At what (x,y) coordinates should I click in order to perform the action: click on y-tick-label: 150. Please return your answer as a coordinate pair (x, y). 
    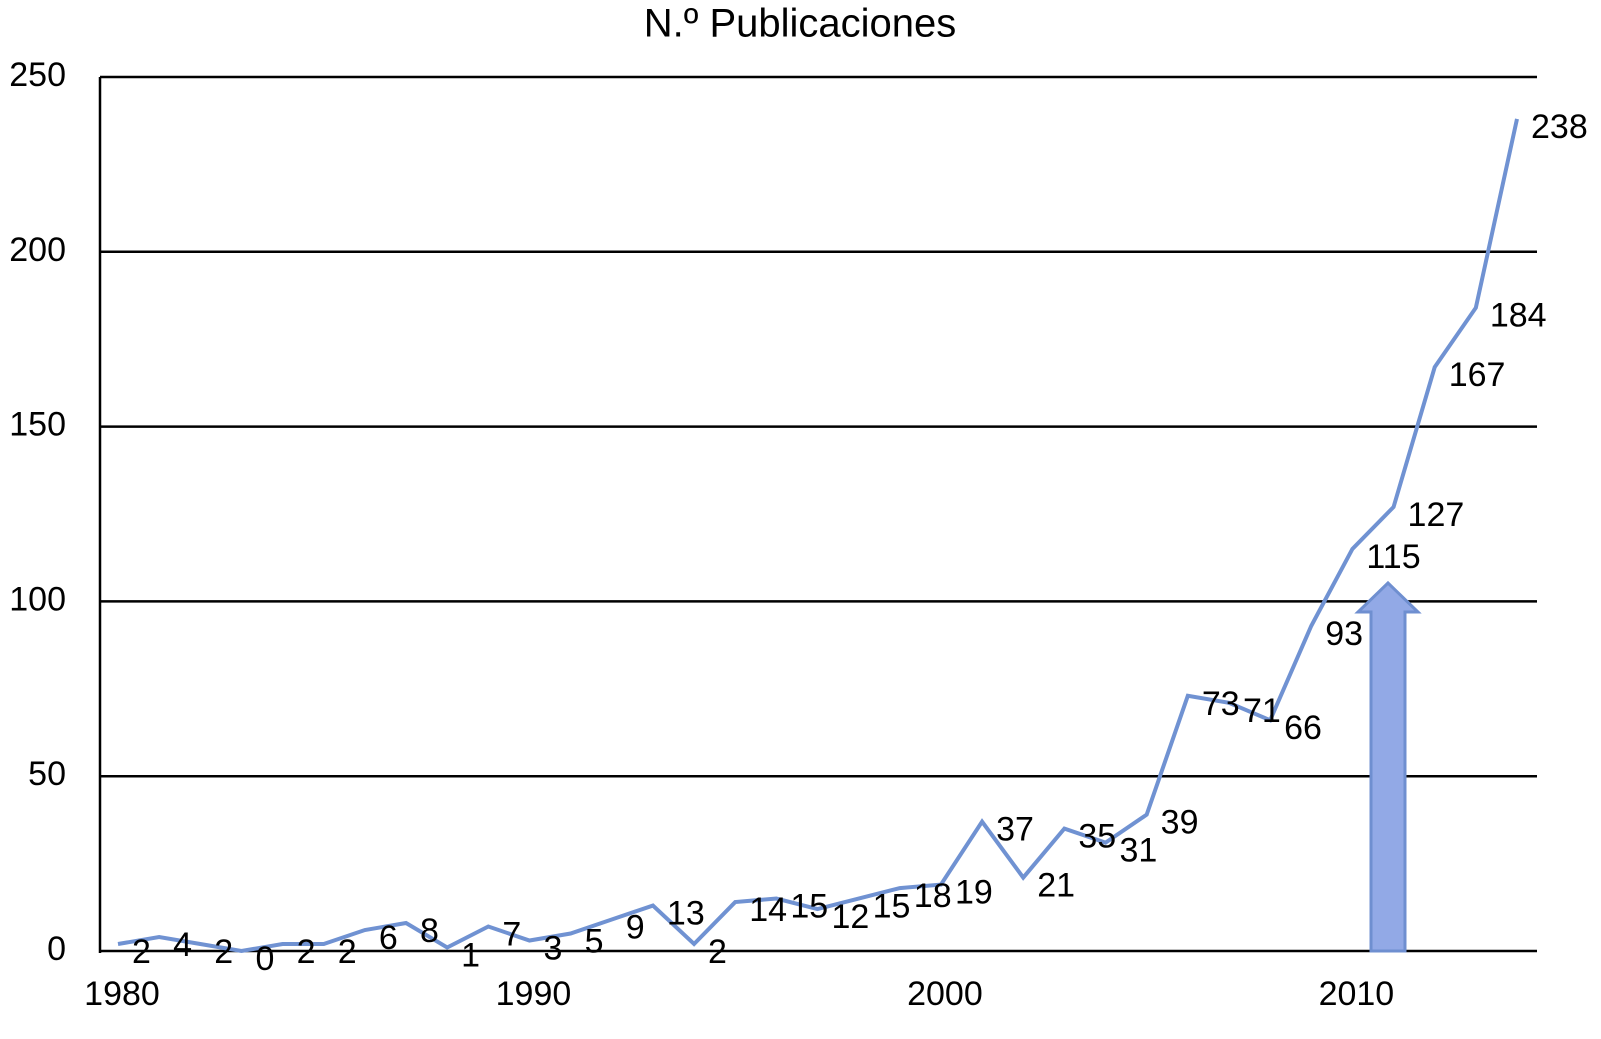
    Looking at the image, I should click on (37, 425).